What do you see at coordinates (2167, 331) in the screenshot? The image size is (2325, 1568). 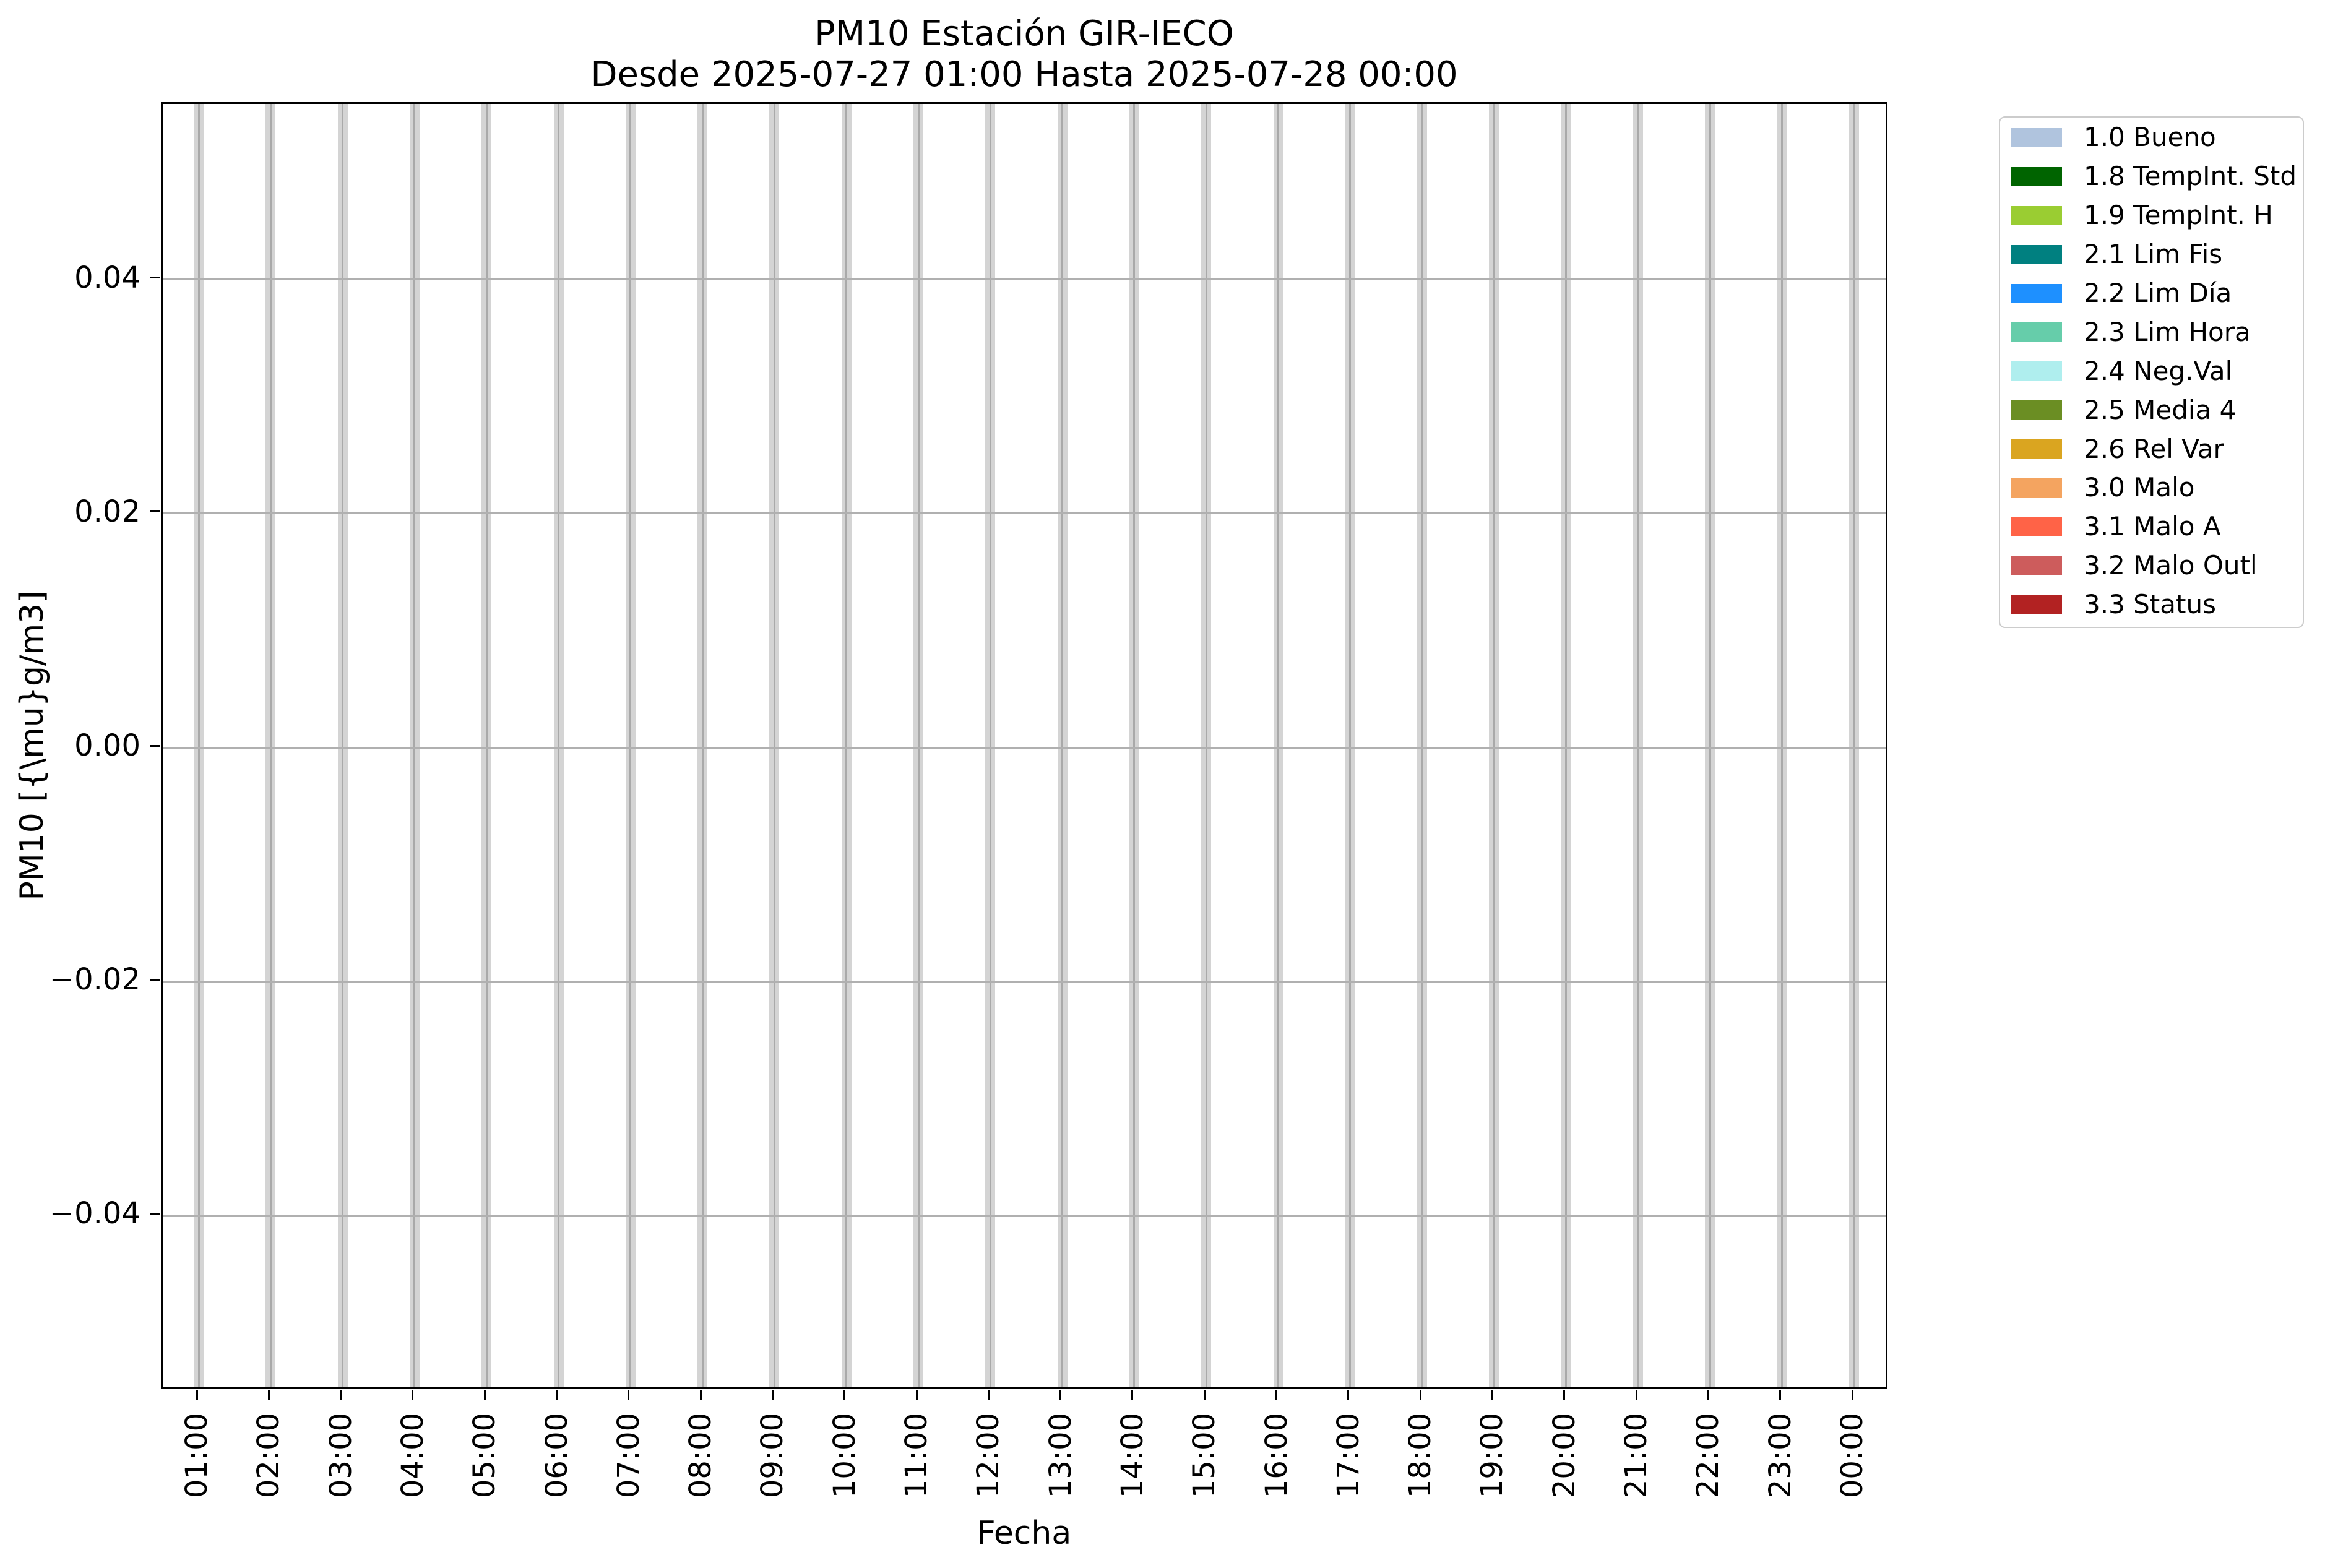 I see `legend-item-label: 2.3 Lim Hora` at bounding box center [2167, 331].